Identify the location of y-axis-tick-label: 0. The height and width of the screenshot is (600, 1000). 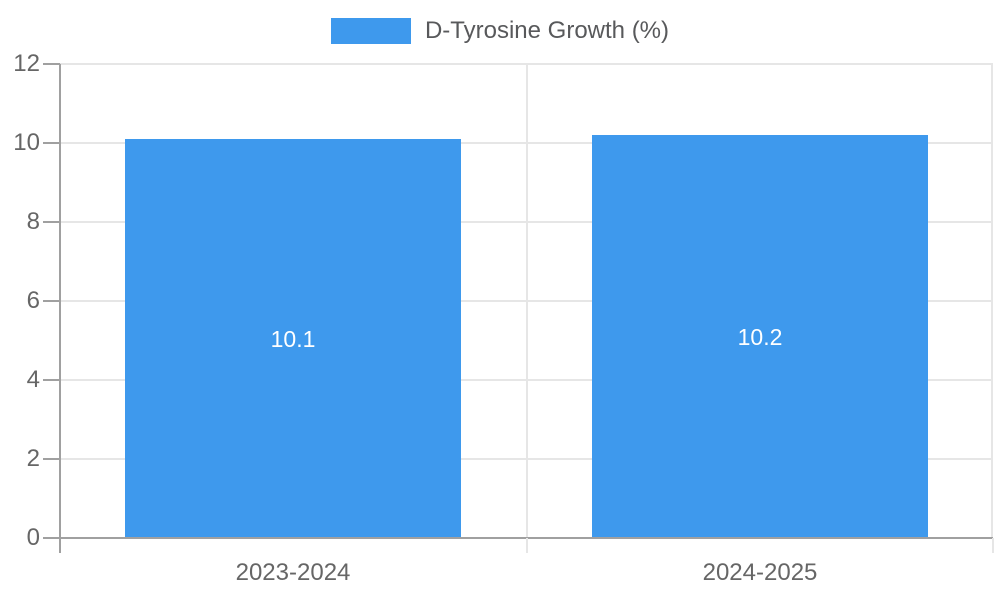
(33, 537).